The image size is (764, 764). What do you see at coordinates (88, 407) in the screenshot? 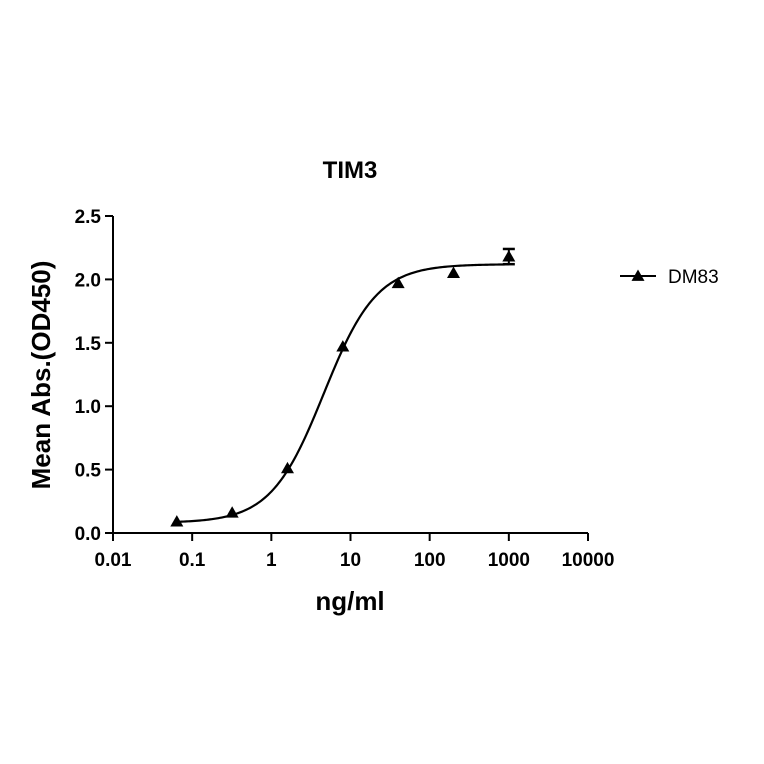
I see `y-tick-label: 1.0` at bounding box center [88, 407].